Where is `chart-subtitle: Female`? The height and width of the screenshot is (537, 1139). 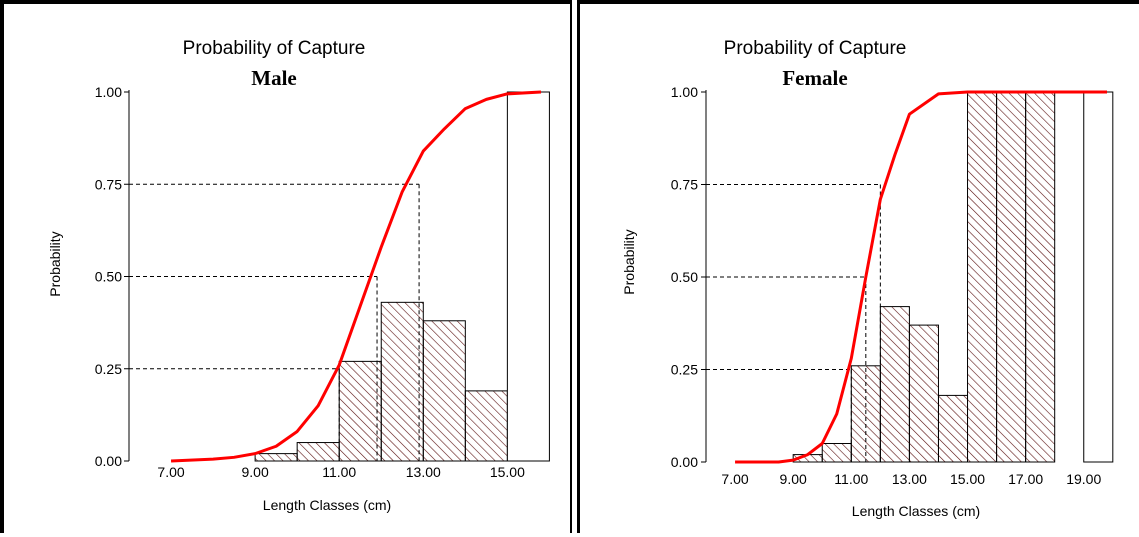 chart-subtitle: Female is located at coordinates (814, 78).